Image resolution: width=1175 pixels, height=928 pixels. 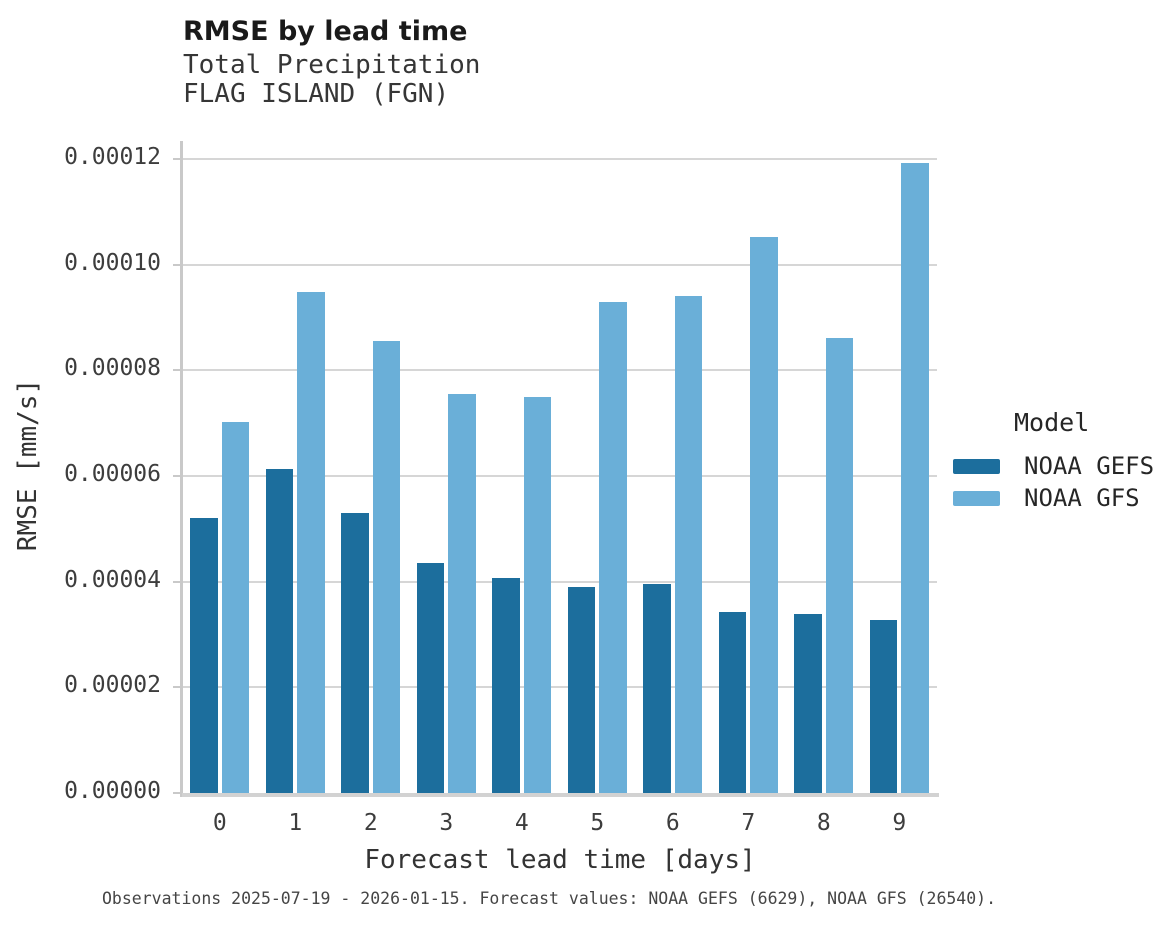 I want to click on bar-noaa-gfs-day9, so click(x=915, y=477).